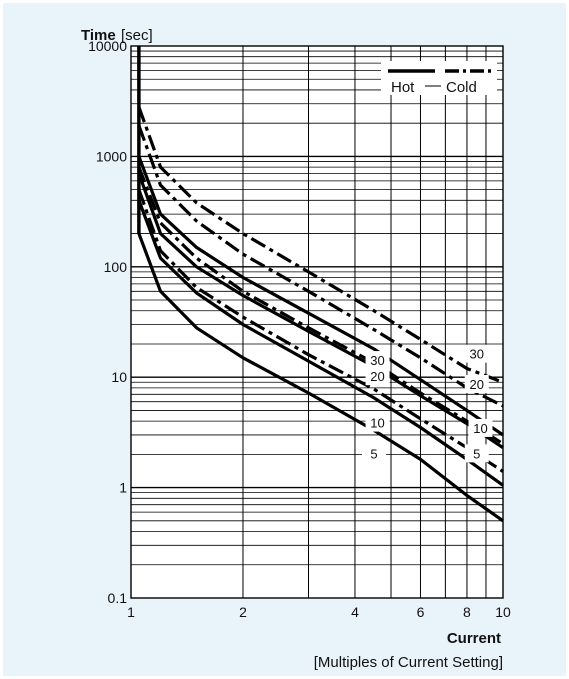 The height and width of the screenshot is (679, 569). I want to click on x-tick-label: 4, so click(355, 612).